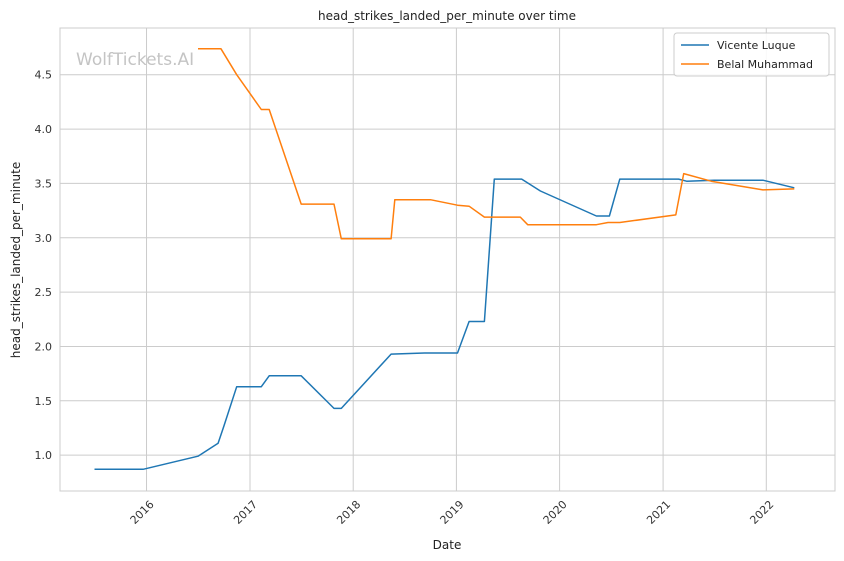  Describe the element at coordinates (44, 292) in the screenshot. I see `y-tick-label: 2.5` at that location.